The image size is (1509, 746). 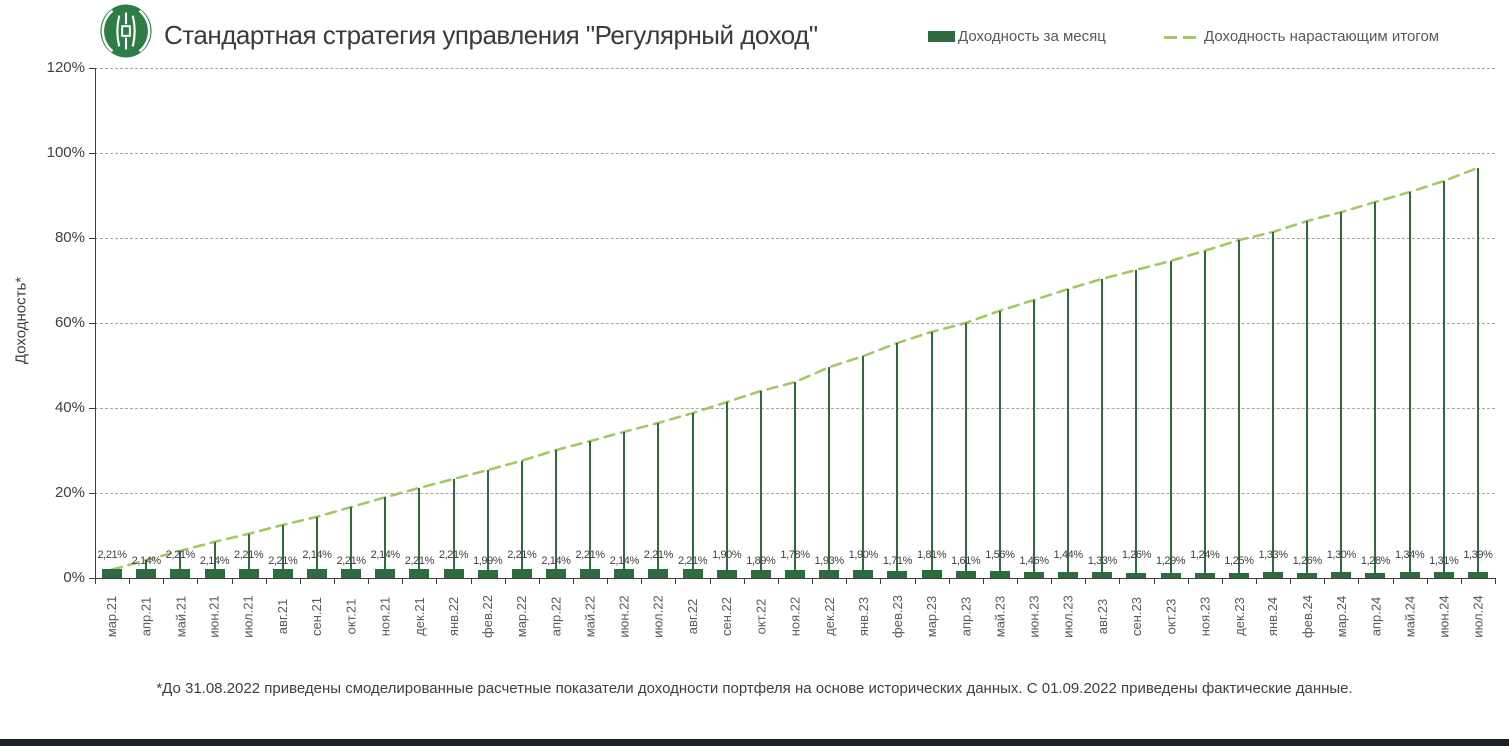 I want to click on value-label: 1,44%, so click(x=1068, y=555).